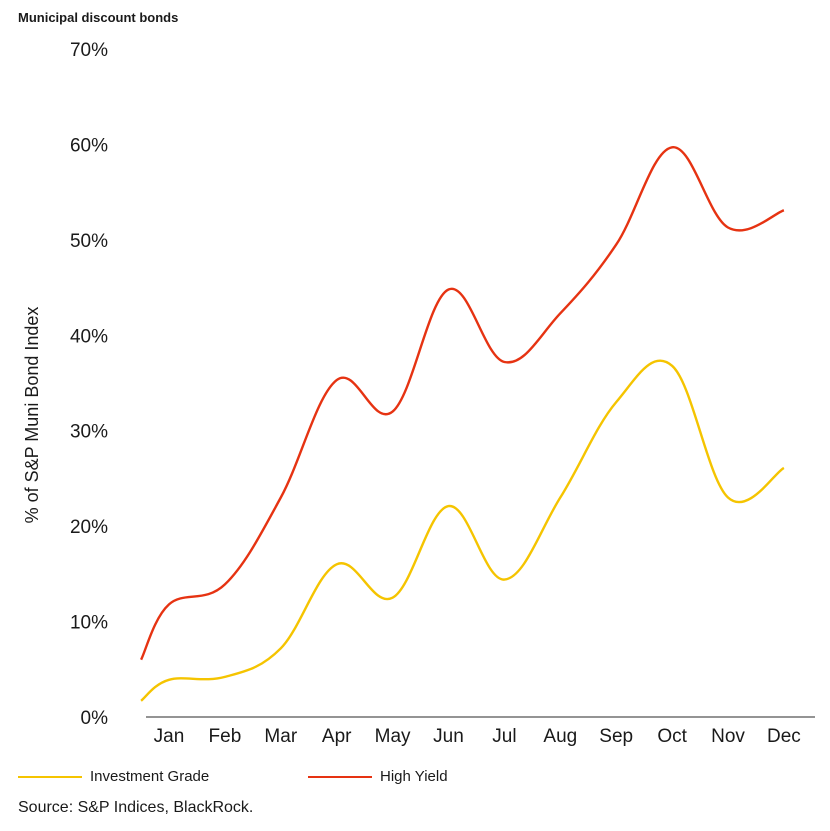 The width and height of the screenshot is (830, 831). I want to click on legend-label-high-yield: High Yield, so click(414, 776).